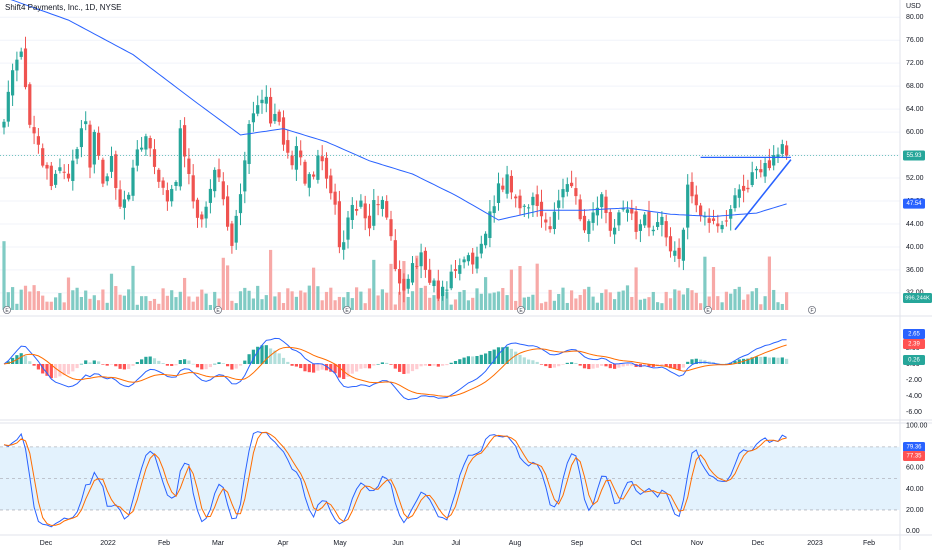  Describe the element at coordinates (914, 345) in the screenshot. I see `signal-value-tag: 2.39` at that location.